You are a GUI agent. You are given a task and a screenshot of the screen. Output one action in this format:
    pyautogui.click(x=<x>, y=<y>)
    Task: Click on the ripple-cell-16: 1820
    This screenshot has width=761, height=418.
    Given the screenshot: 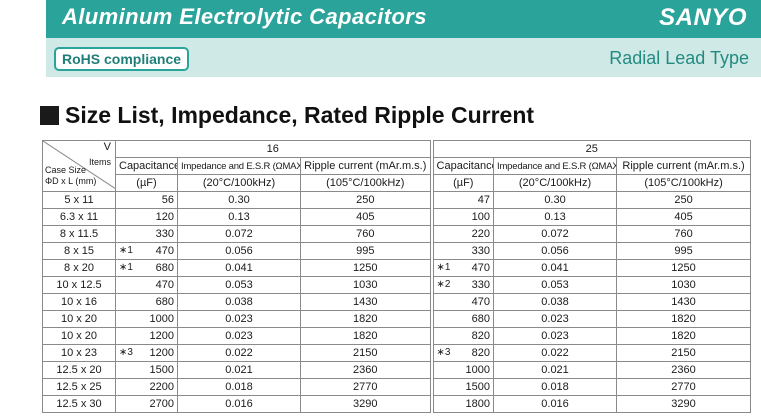 What is the action you would take?
    pyautogui.click(x=366, y=319)
    